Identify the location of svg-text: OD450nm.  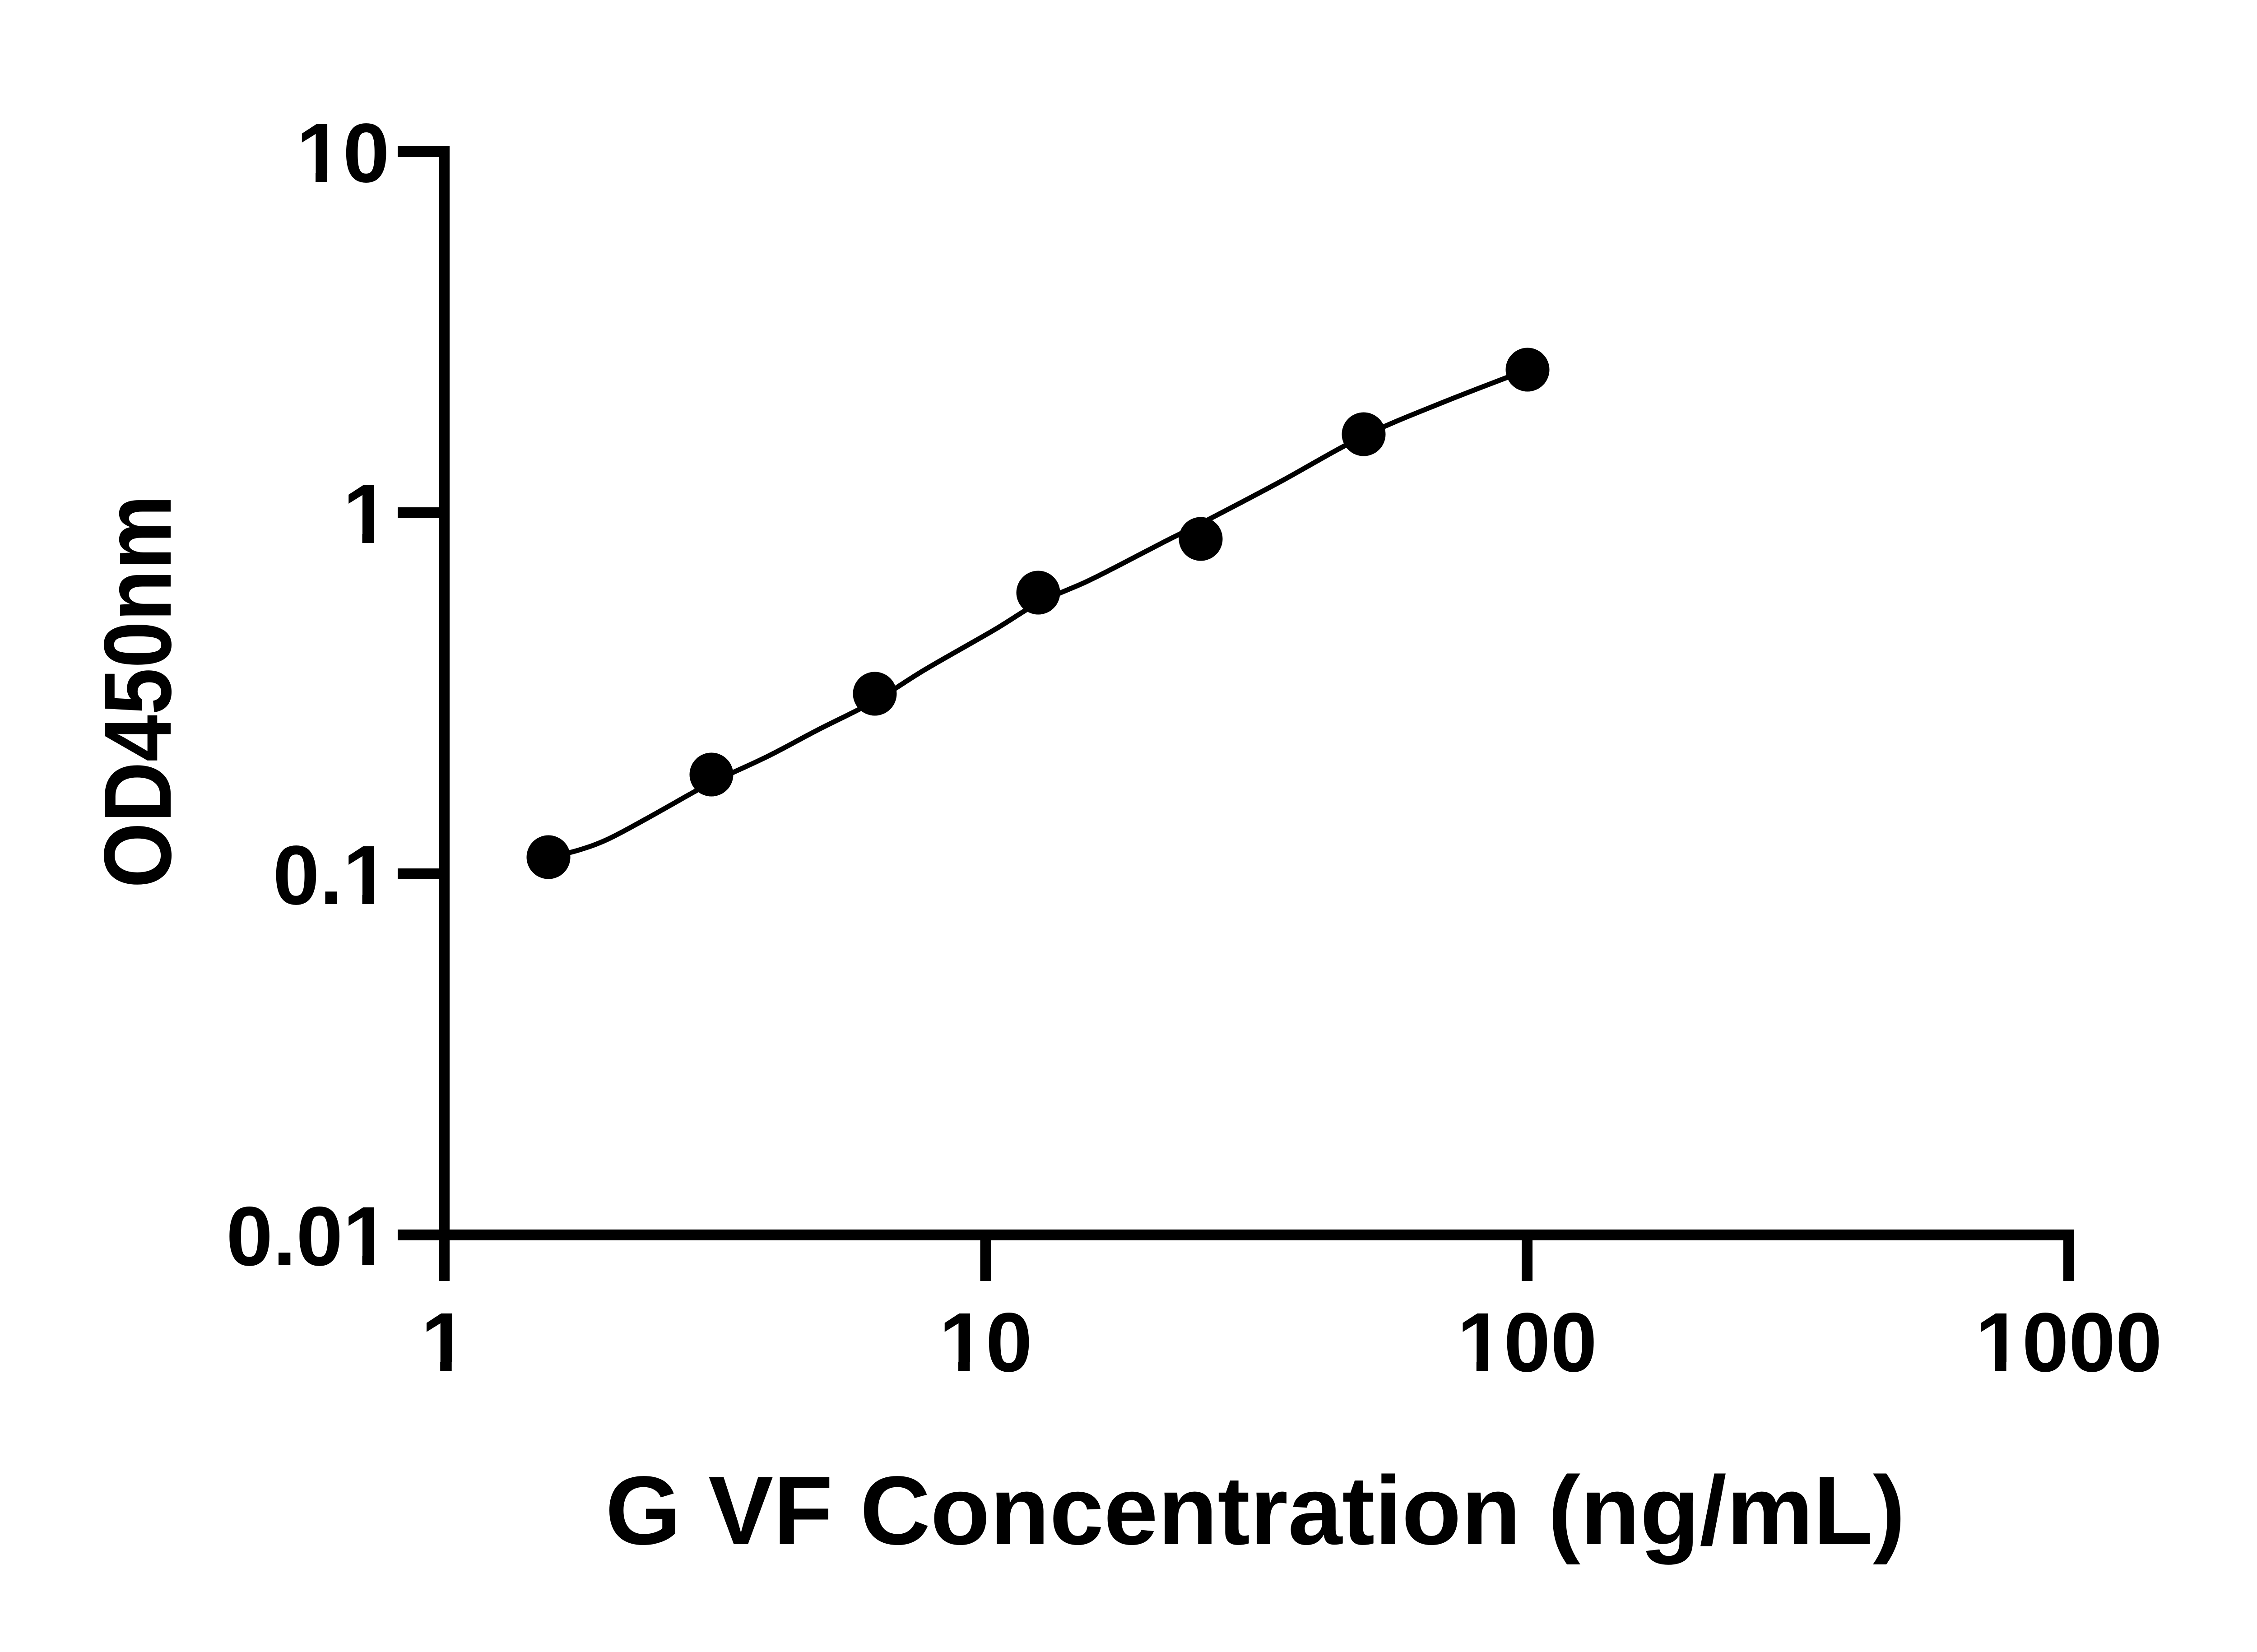
(138, 691).